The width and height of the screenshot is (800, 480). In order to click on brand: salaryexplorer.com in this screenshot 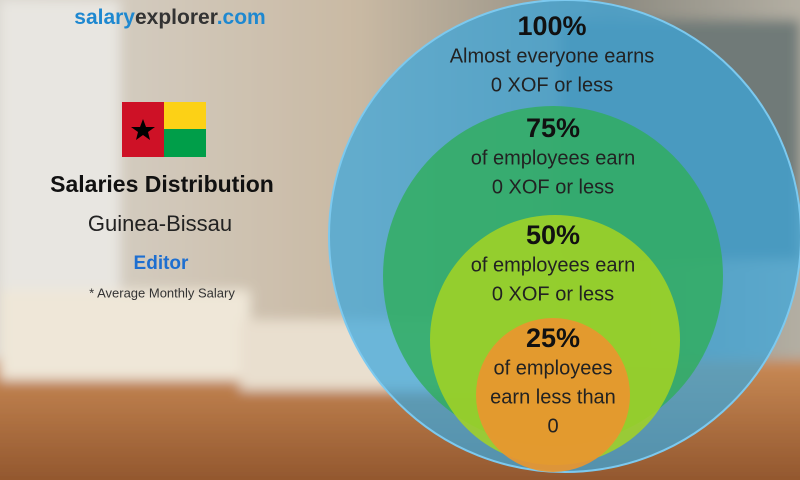, I will do `click(169, 17)`.